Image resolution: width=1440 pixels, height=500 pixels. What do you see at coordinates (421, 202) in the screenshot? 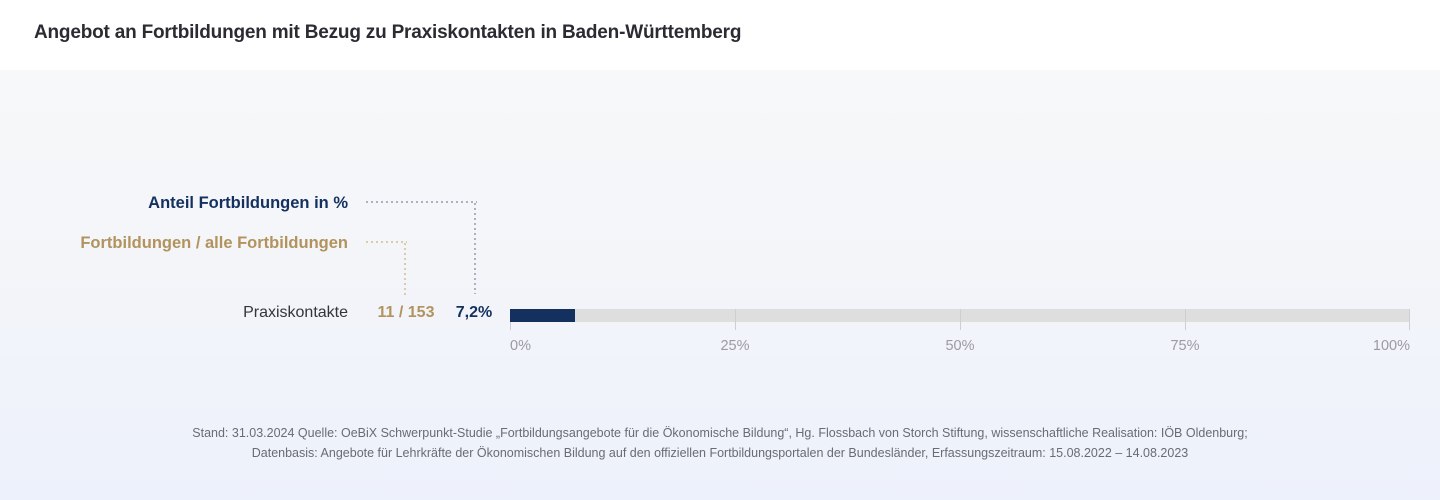
I see `connector-percent-horizontal` at bounding box center [421, 202].